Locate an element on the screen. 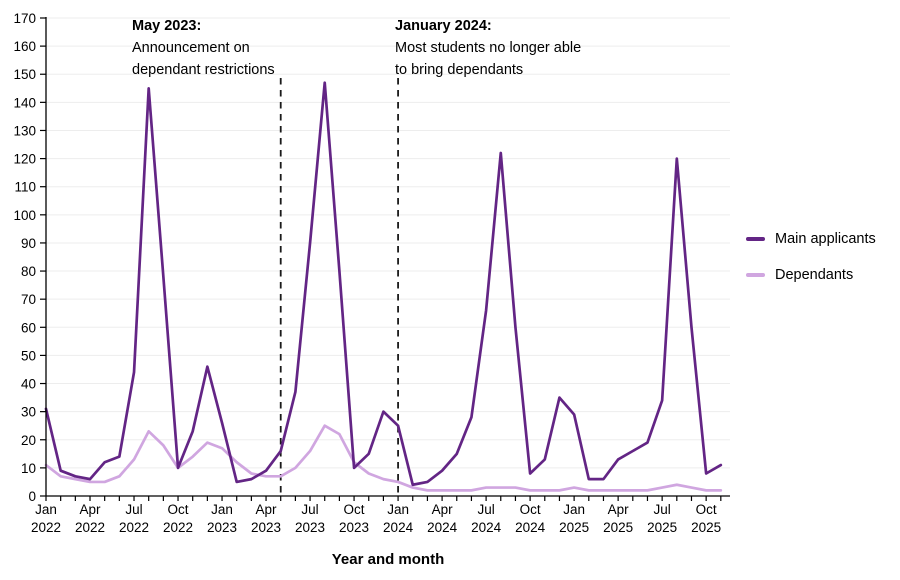 This screenshot has height=580, width=900. x-tick-label: Jan 2023 is located at coordinates (222, 518).